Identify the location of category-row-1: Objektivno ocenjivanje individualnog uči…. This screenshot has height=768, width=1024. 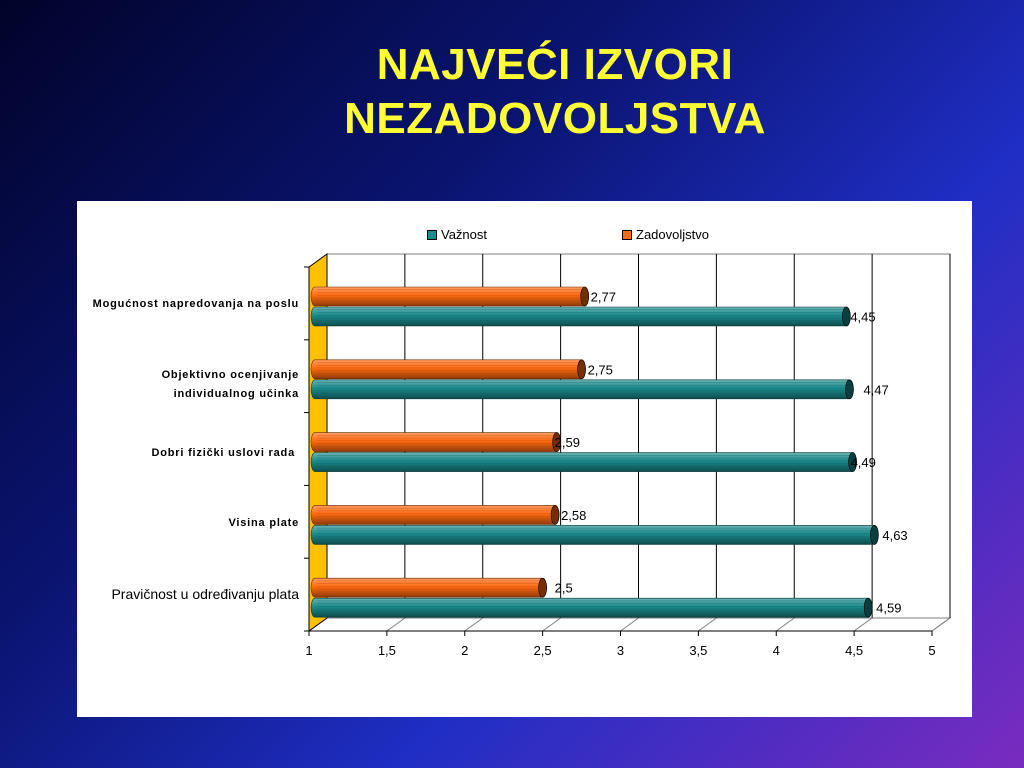
(193, 384).